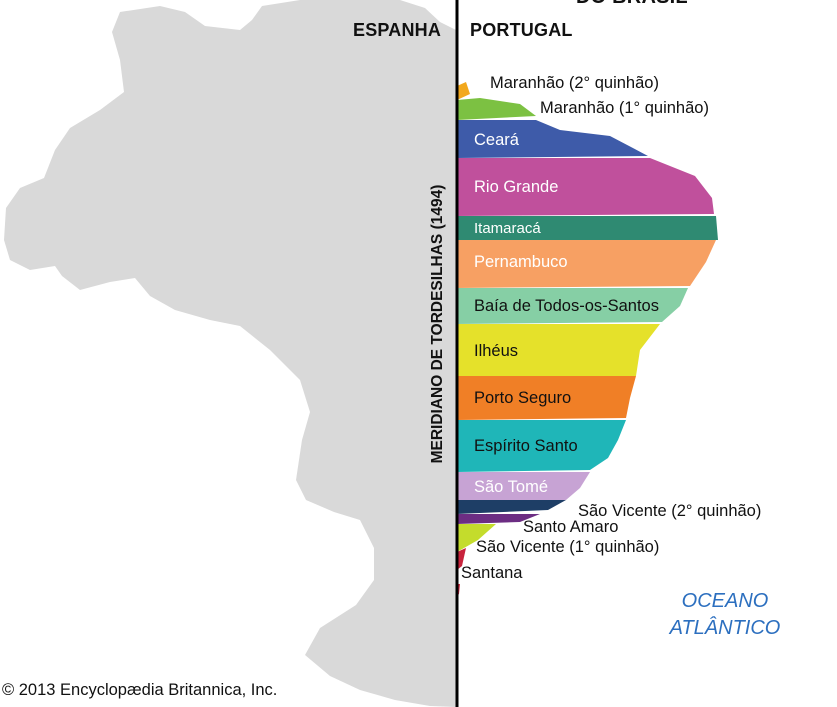  I want to click on captaincy-baia, so click(572, 306).